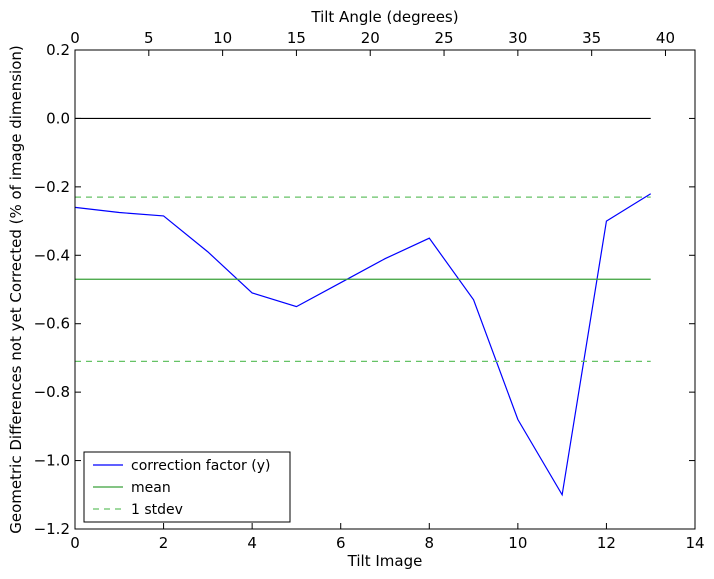 The height and width of the screenshot is (579, 714). What do you see at coordinates (665, 38) in the screenshot?
I see `top-axis-tick-label: 40` at bounding box center [665, 38].